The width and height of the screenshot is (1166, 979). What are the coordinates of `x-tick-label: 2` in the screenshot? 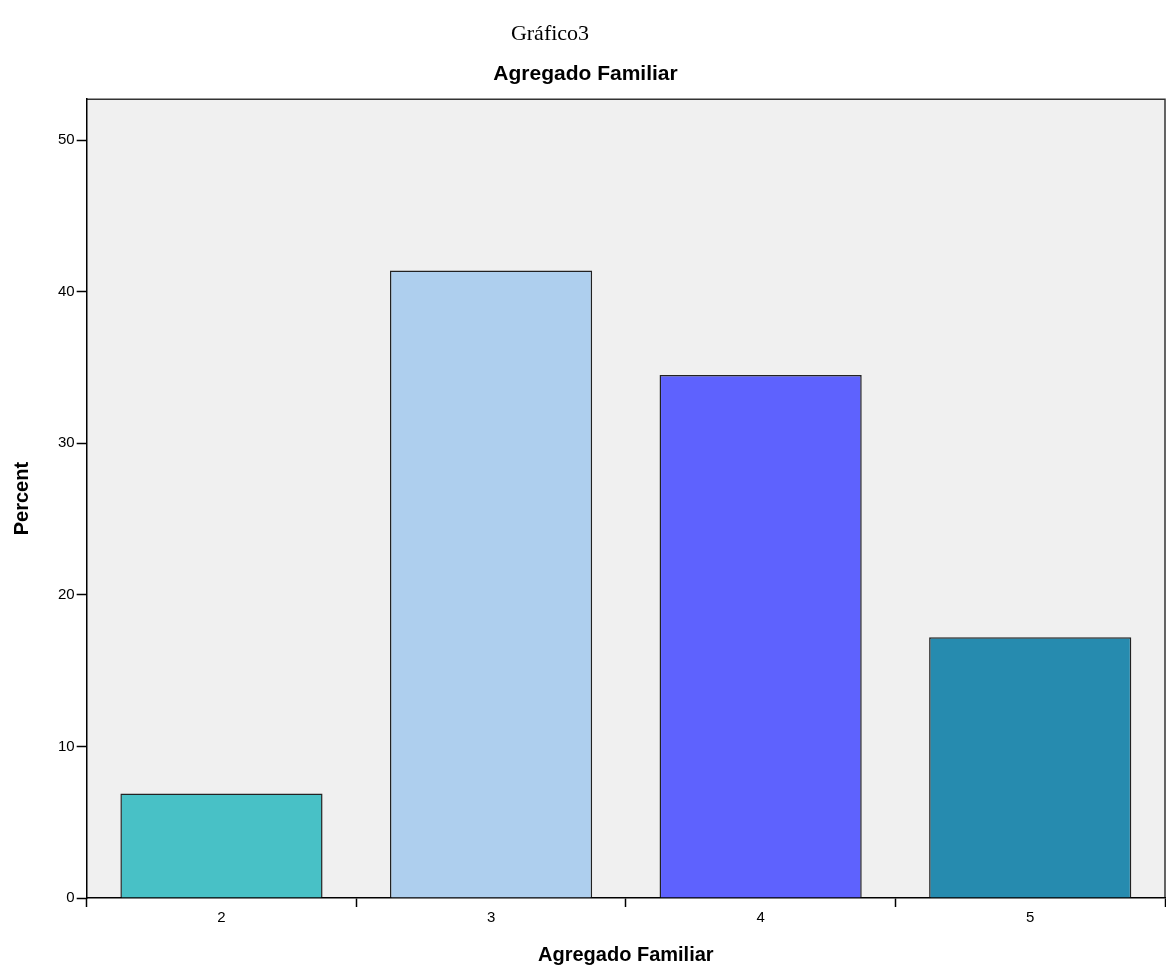 It's located at (221, 917).